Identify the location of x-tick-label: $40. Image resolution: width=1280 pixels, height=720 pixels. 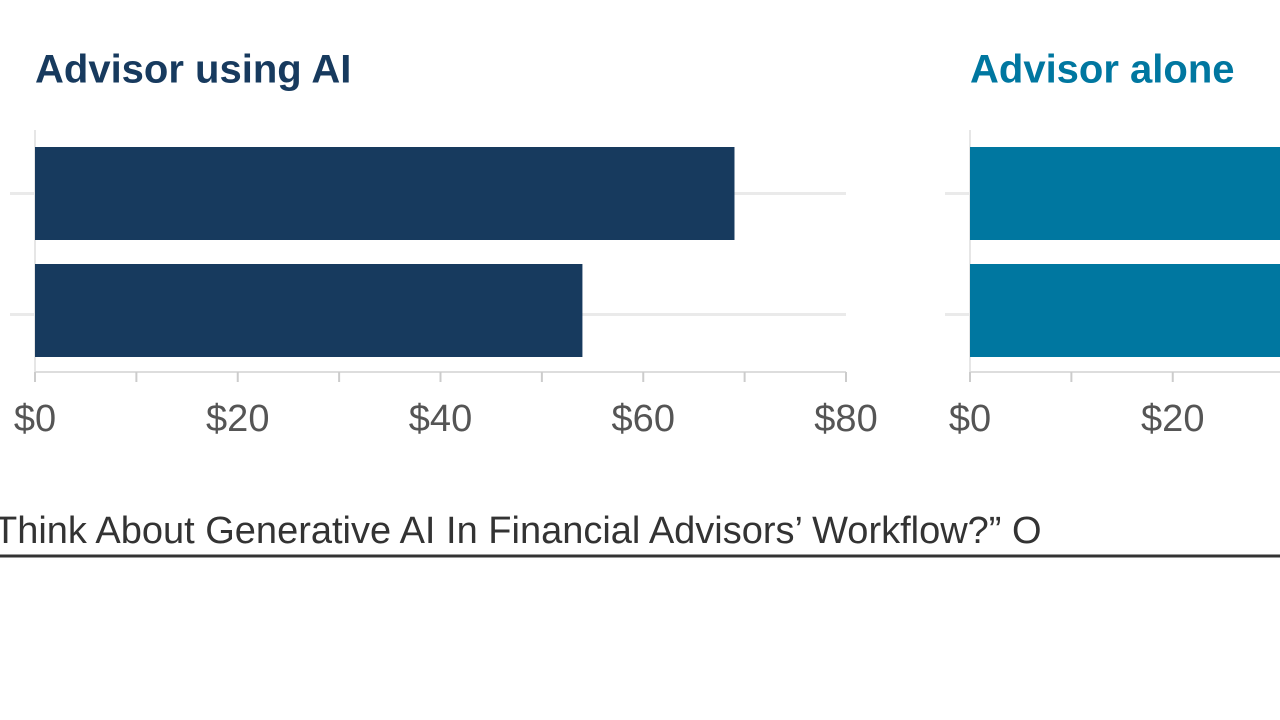
(440, 419).